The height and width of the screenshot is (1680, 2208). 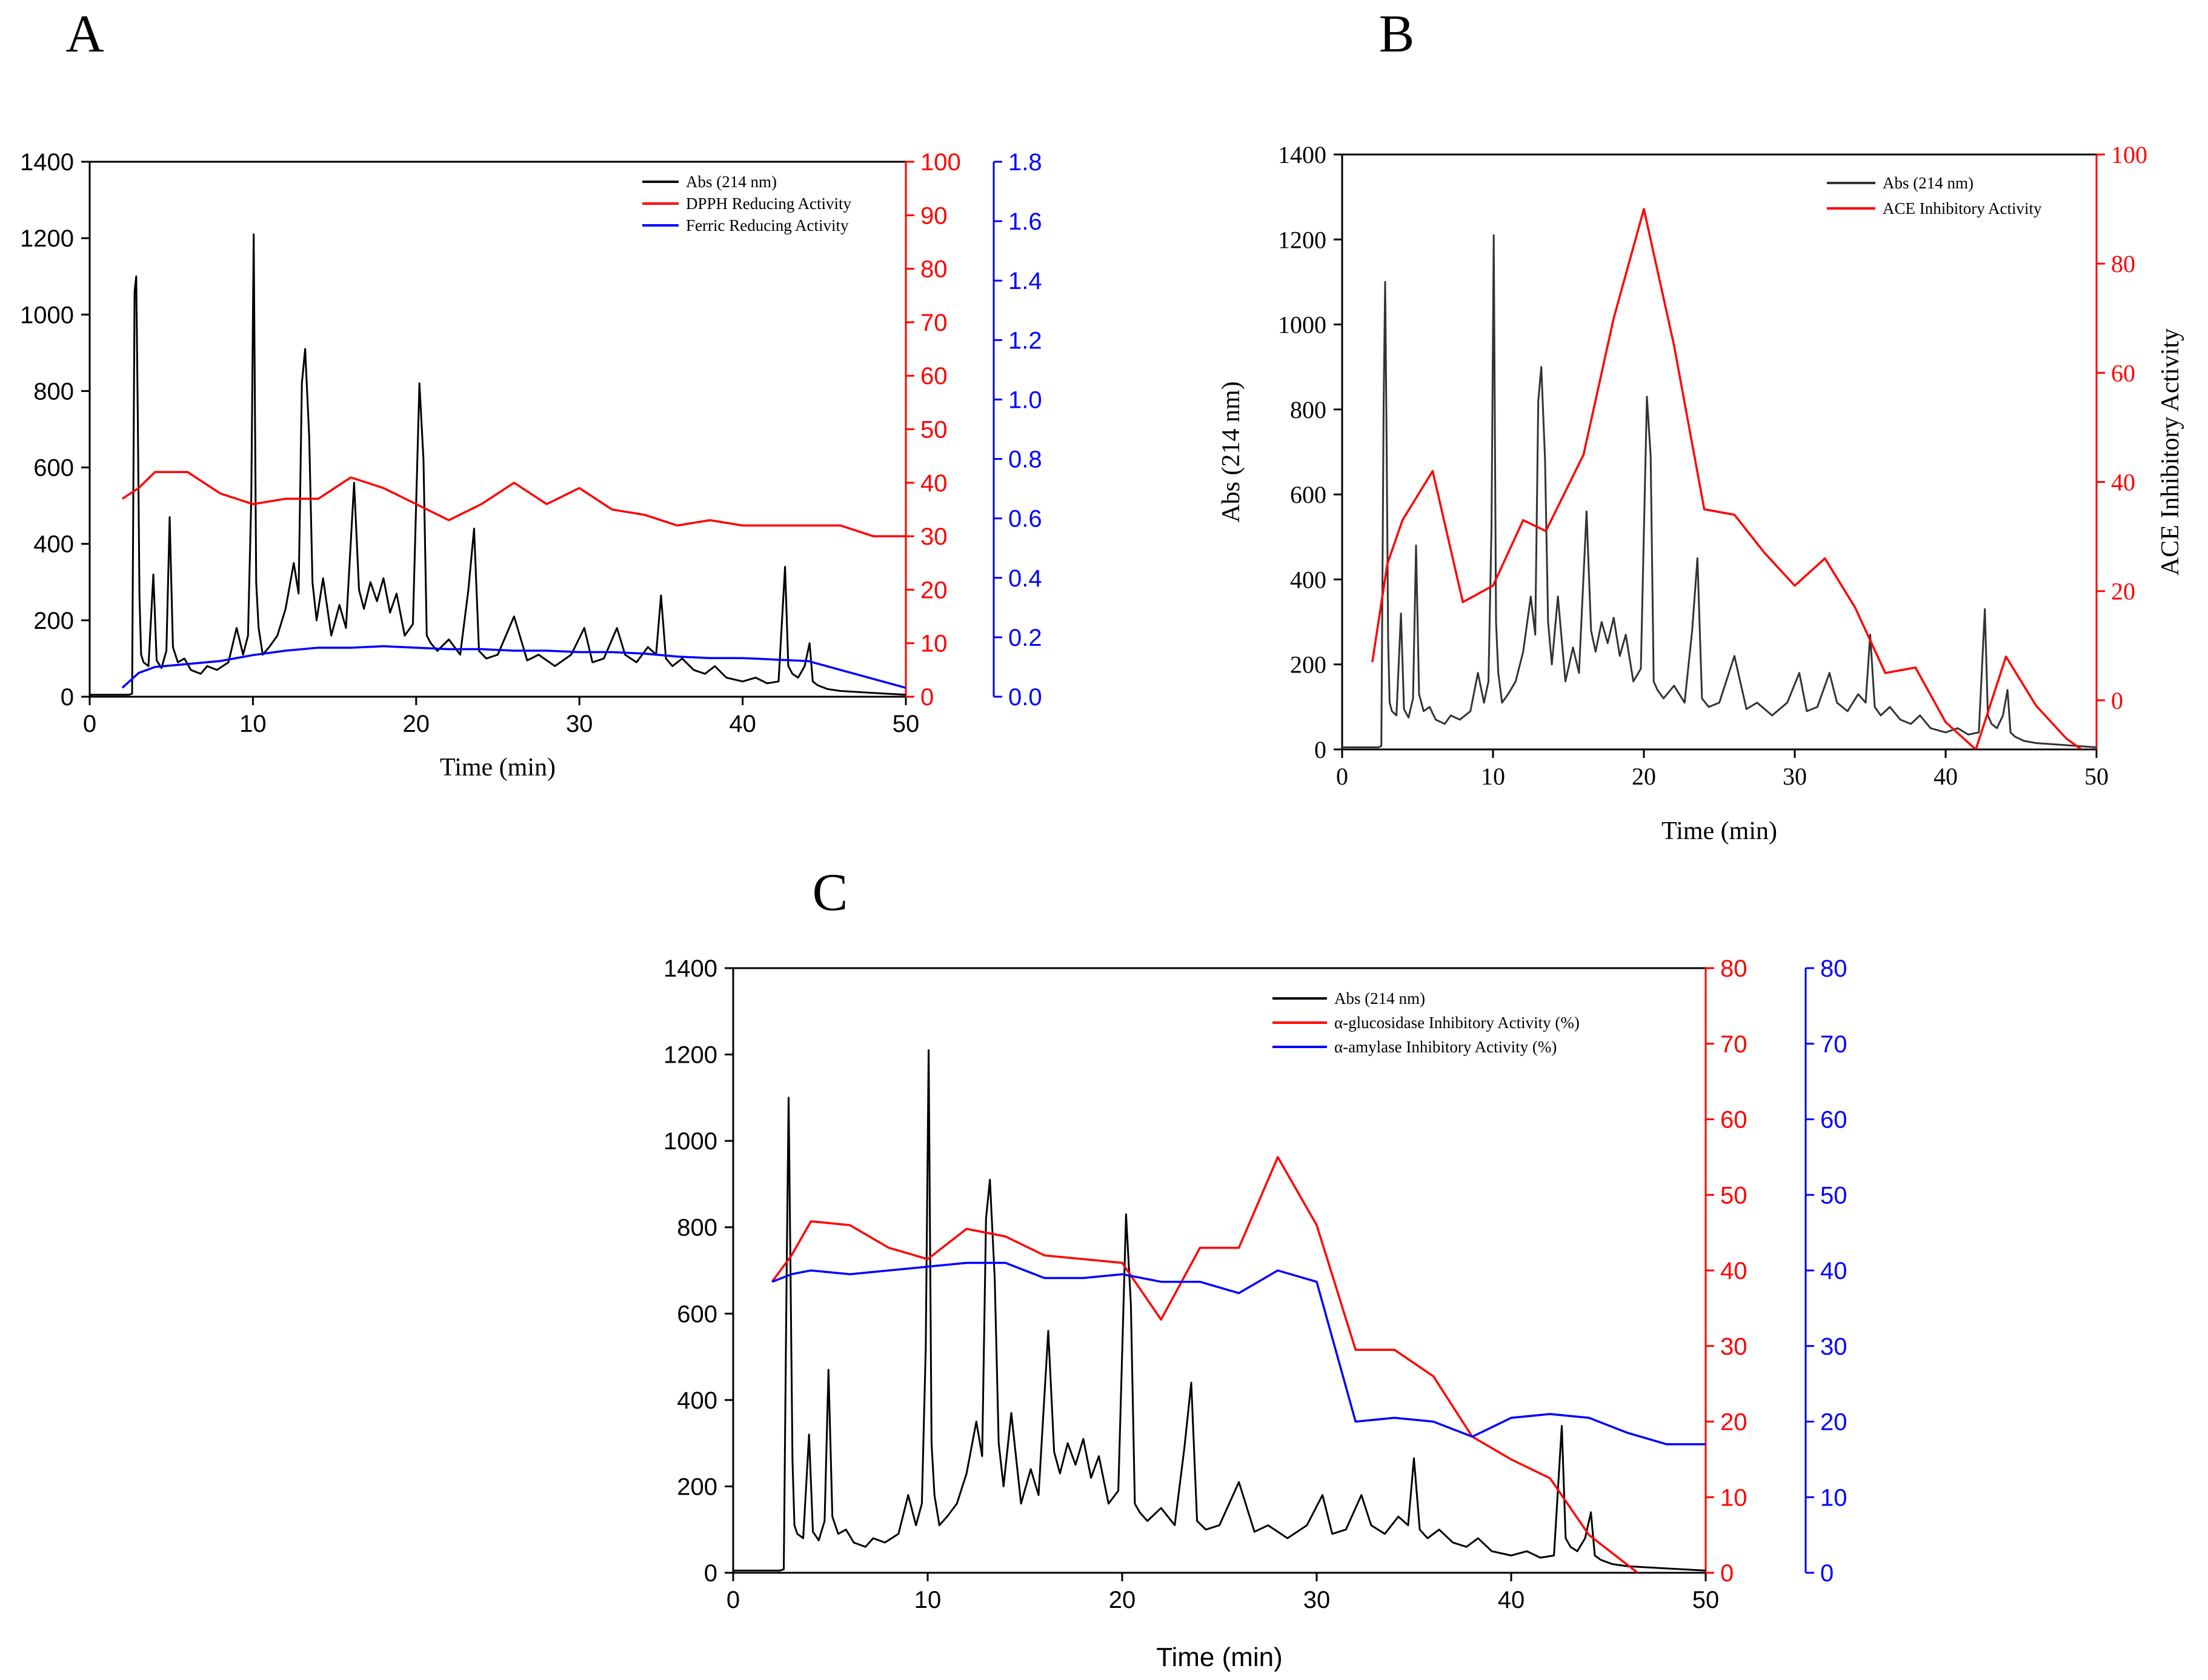 What do you see at coordinates (1833, 1271) in the screenshot?
I see `y-tick-label-amyl: 40` at bounding box center [1833, 1271].